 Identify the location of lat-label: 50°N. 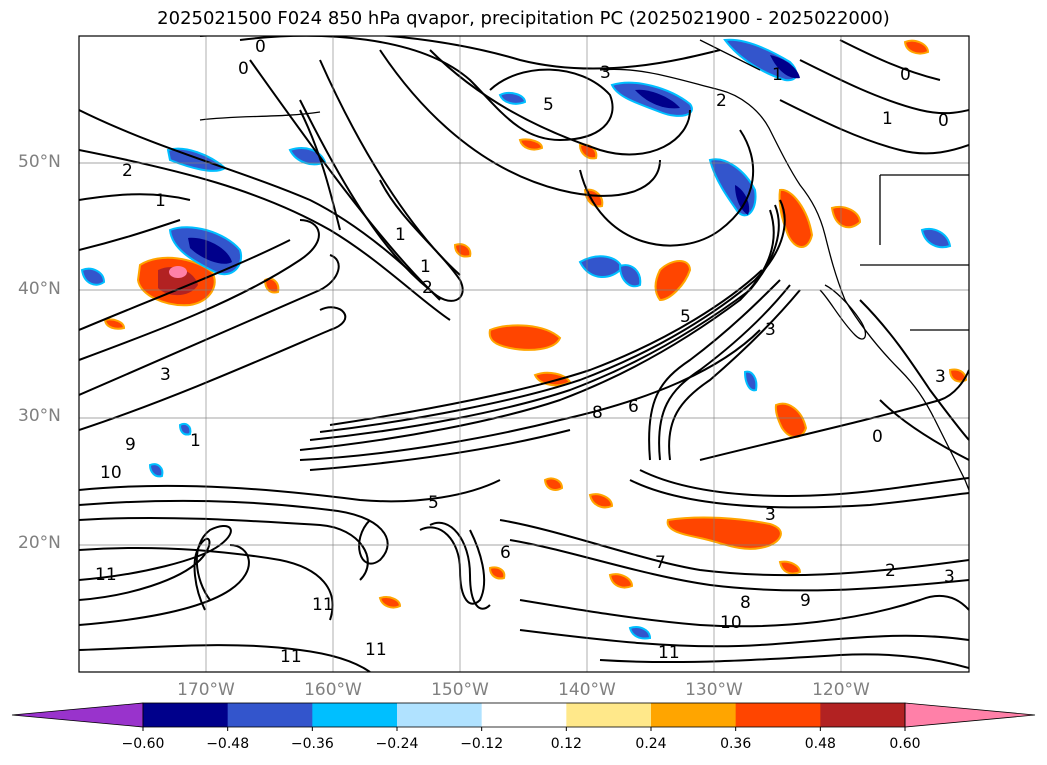
(39, 162).